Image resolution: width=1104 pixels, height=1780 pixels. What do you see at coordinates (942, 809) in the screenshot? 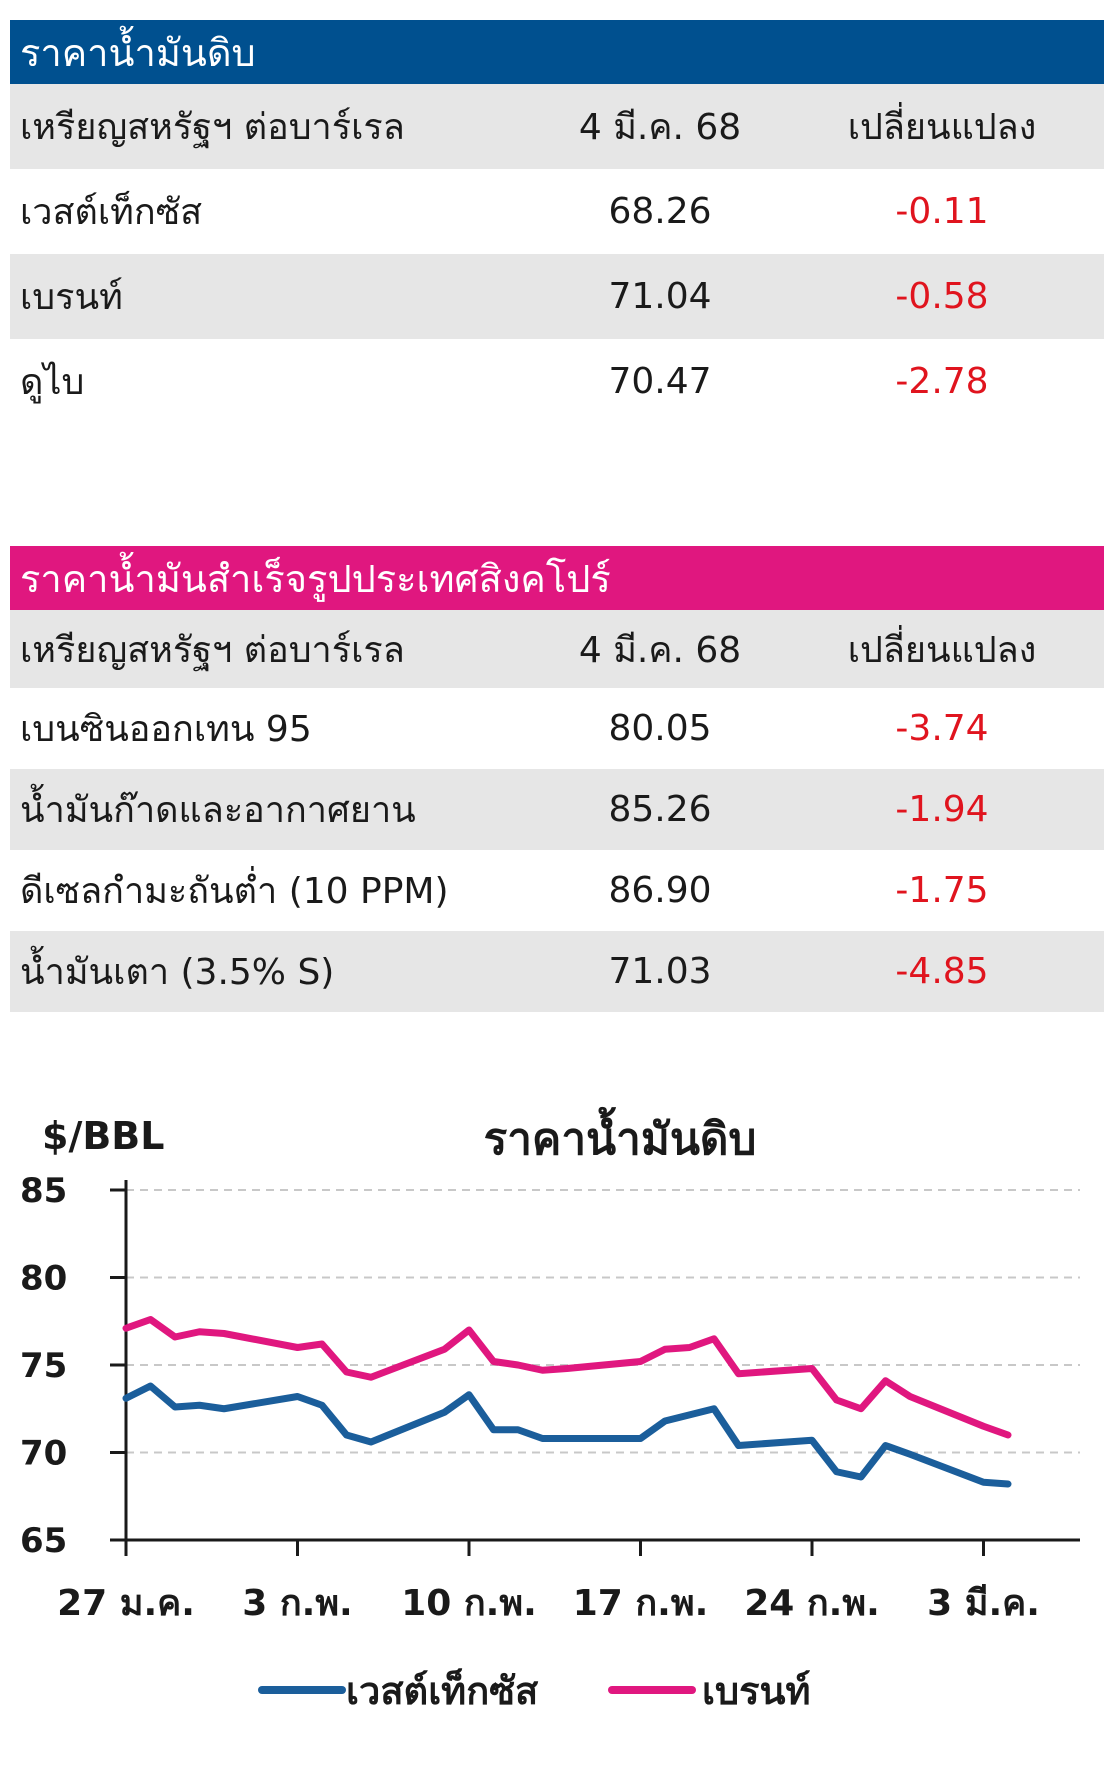
I see `change-value: -1.94` at bounding box center [942, 809].